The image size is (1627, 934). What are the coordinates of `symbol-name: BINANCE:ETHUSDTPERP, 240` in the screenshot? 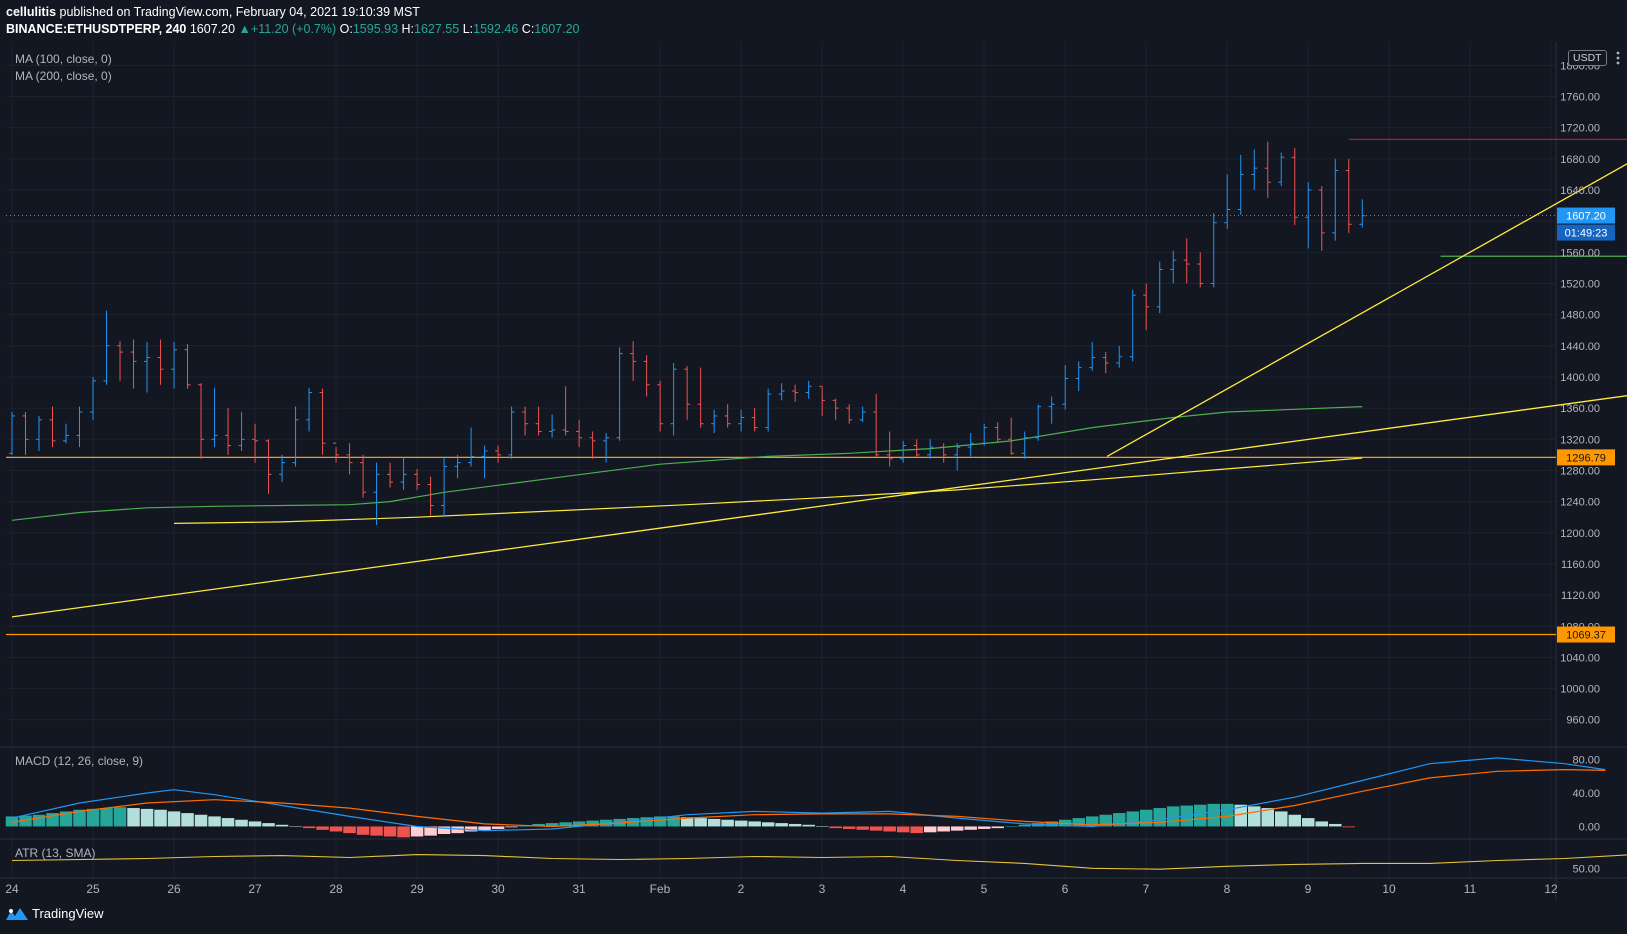 It's located at (96, 29).